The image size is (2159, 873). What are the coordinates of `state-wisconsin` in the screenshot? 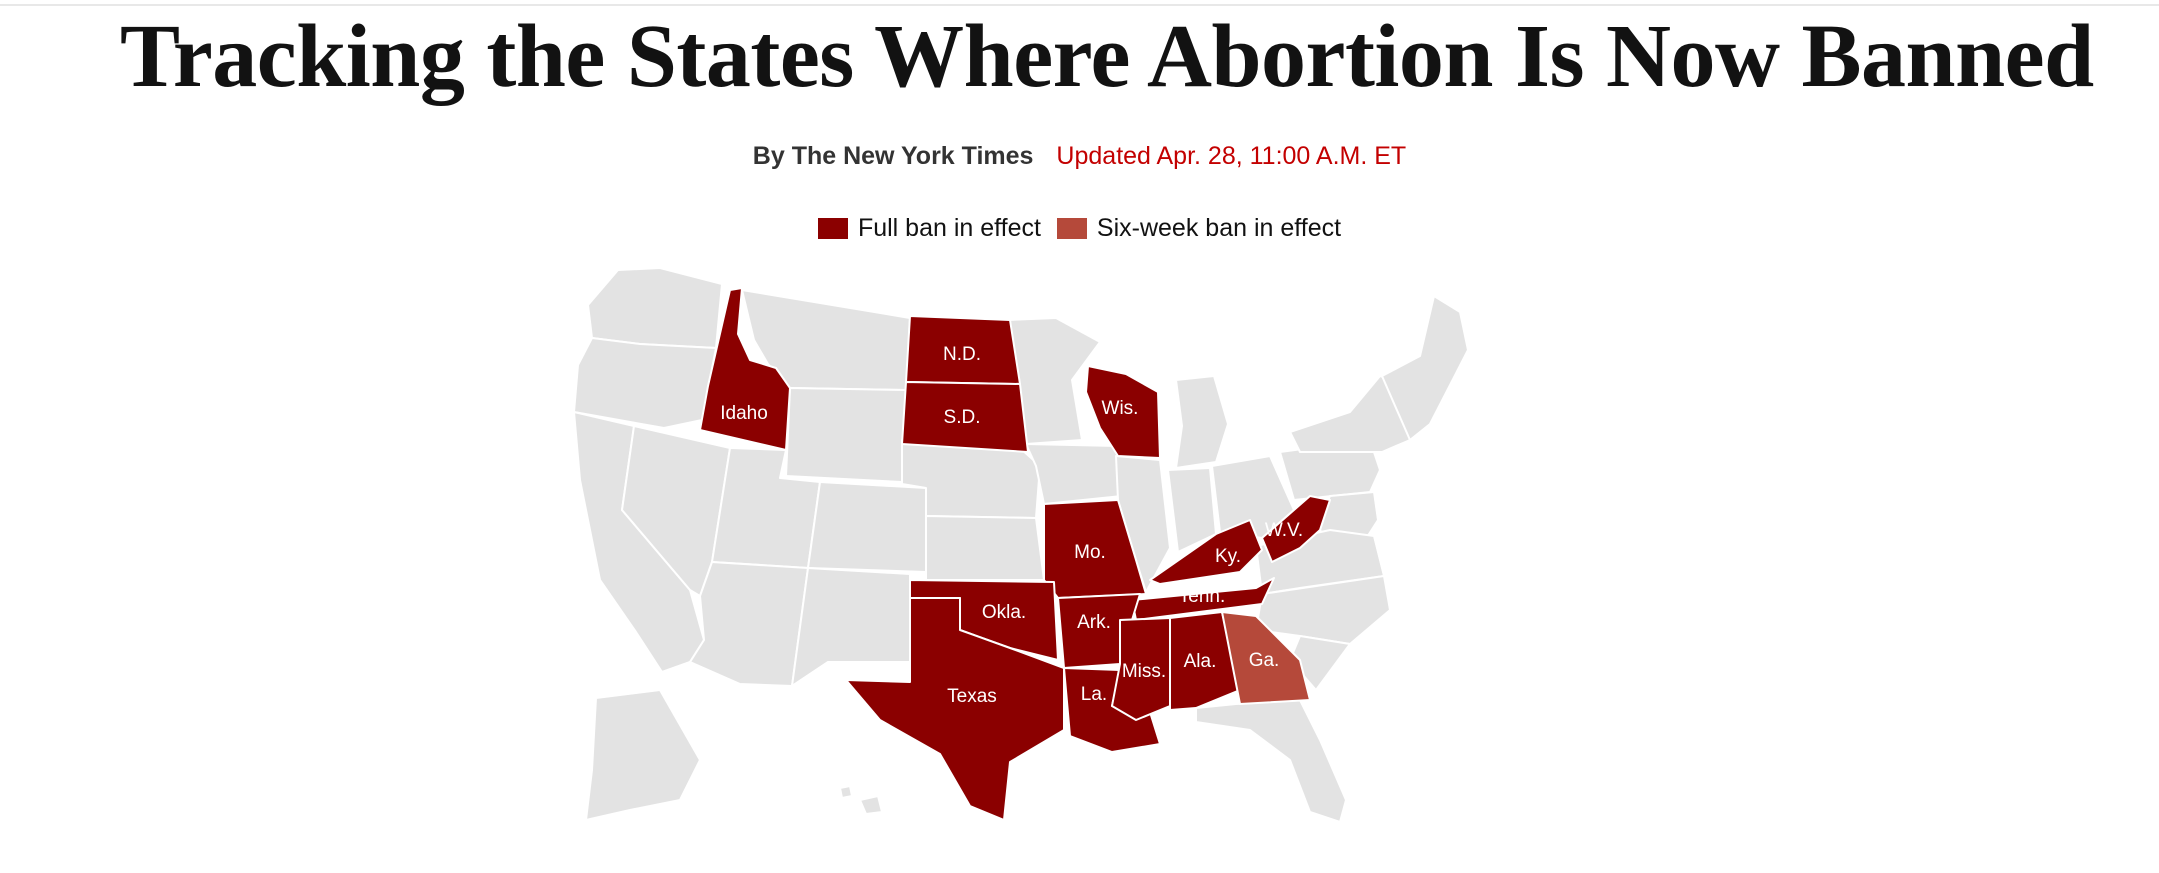 It's located at (1123, 412).